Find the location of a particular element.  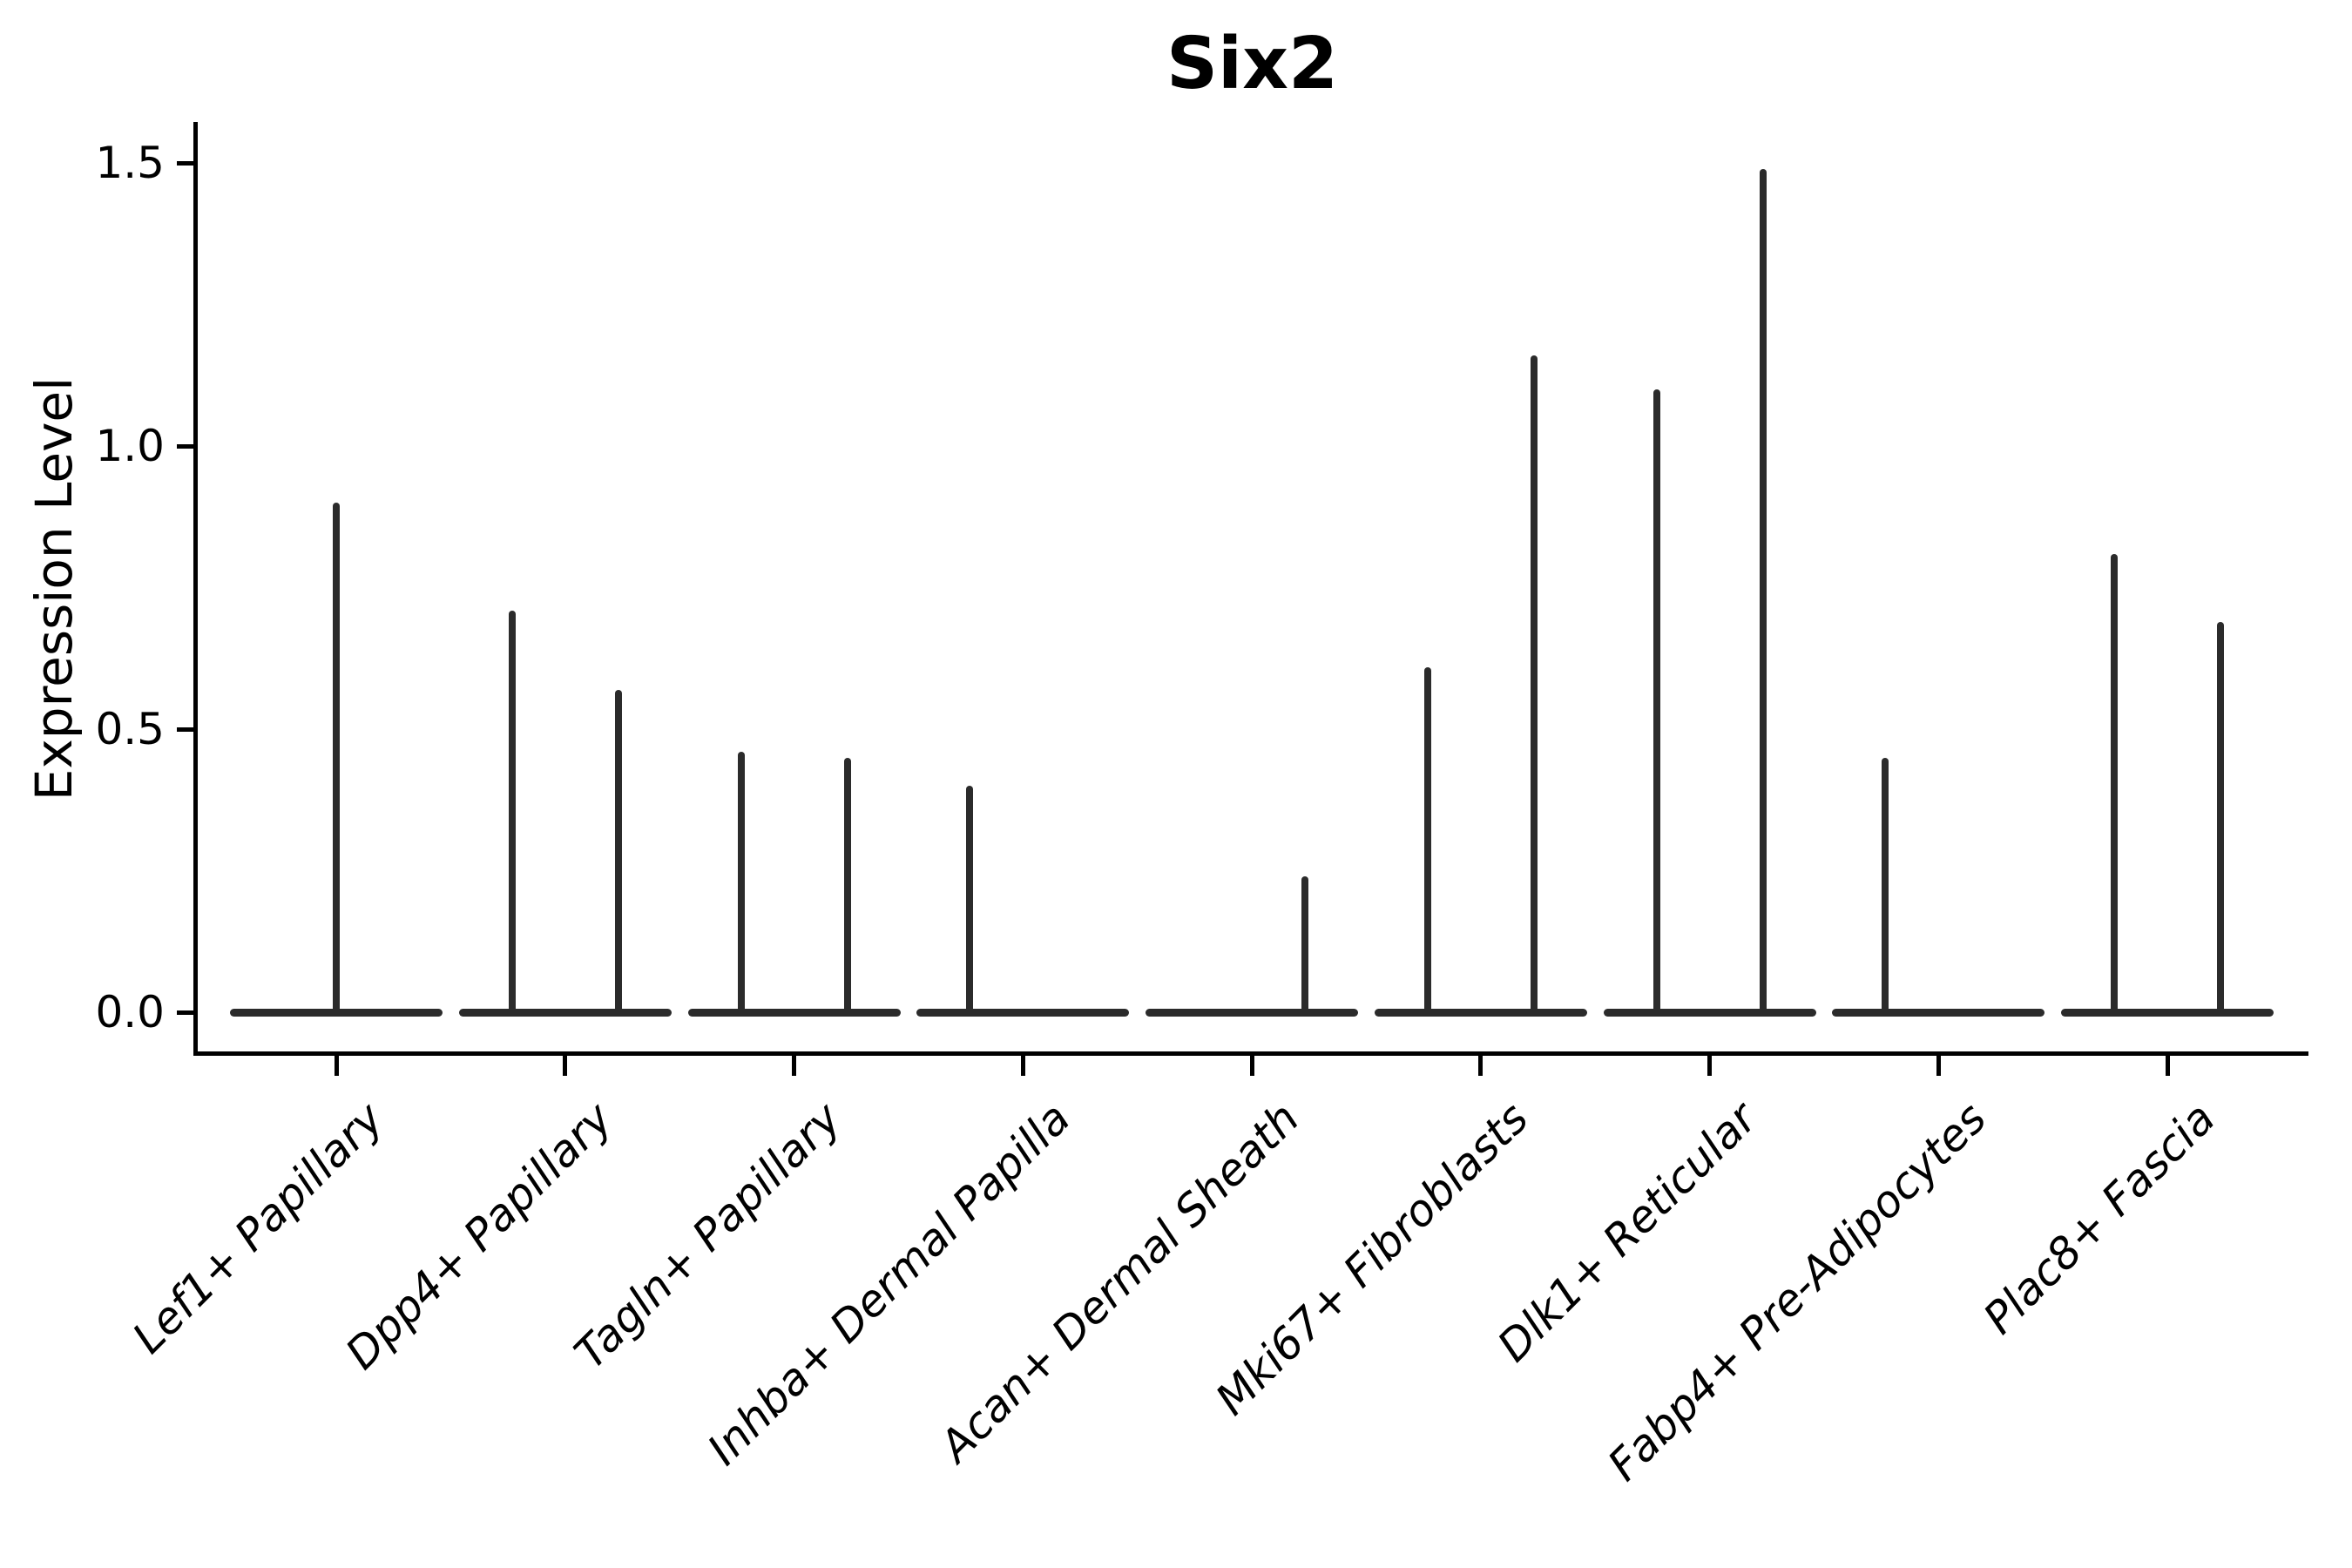

x-tick-label: Lef1+ Papillary is located at coordinates (258, 1227).